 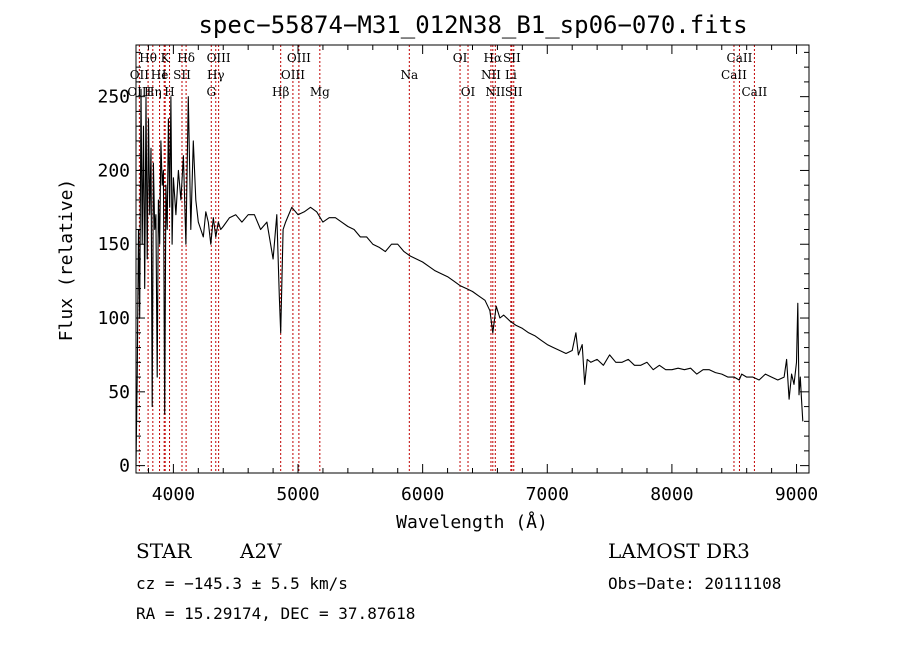 I want to click on x-tick-label: 5000, so click(x=297, y=494).